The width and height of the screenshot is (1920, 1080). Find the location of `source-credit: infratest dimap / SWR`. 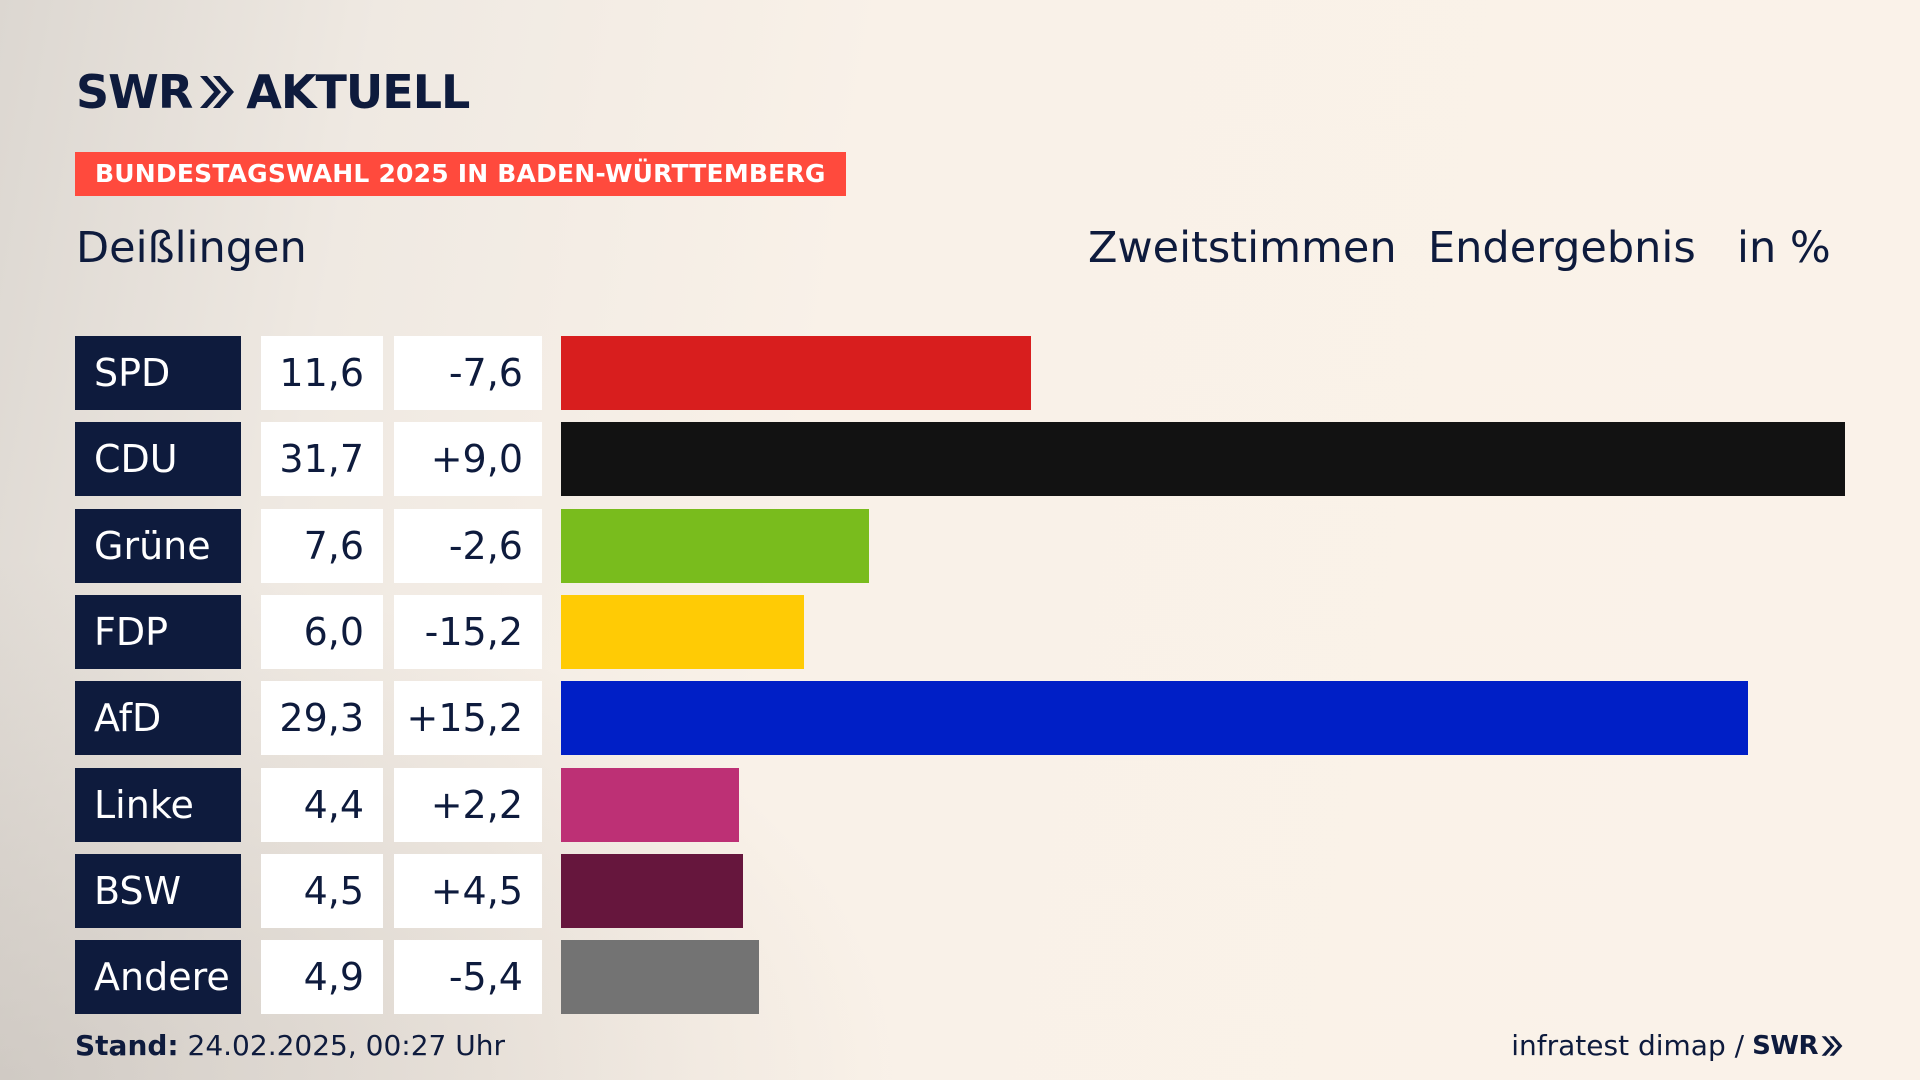

source-credit: infratest dimap / SWR is located at coordinates (1677, 1046).